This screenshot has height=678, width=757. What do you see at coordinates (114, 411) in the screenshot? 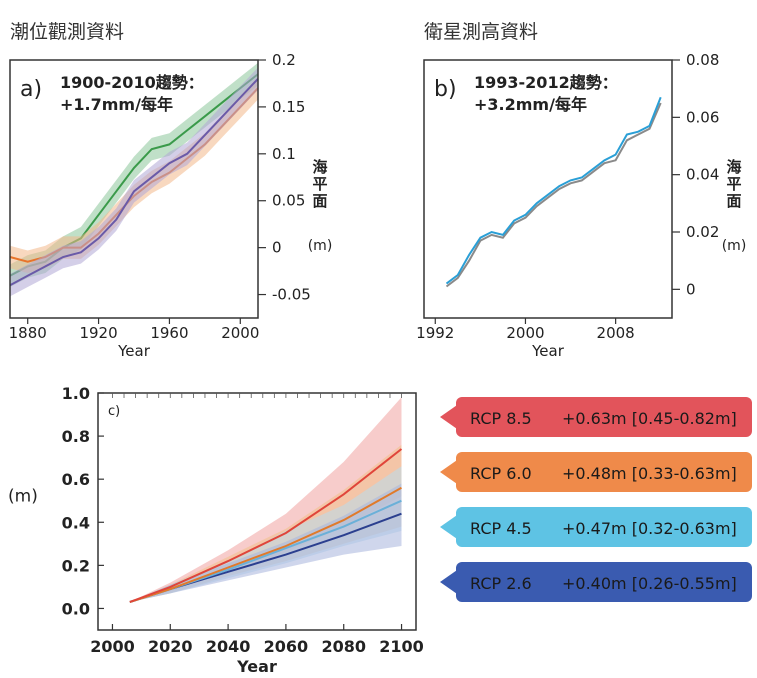
I see `panel-label: c)` at bounding box center [114, 411].